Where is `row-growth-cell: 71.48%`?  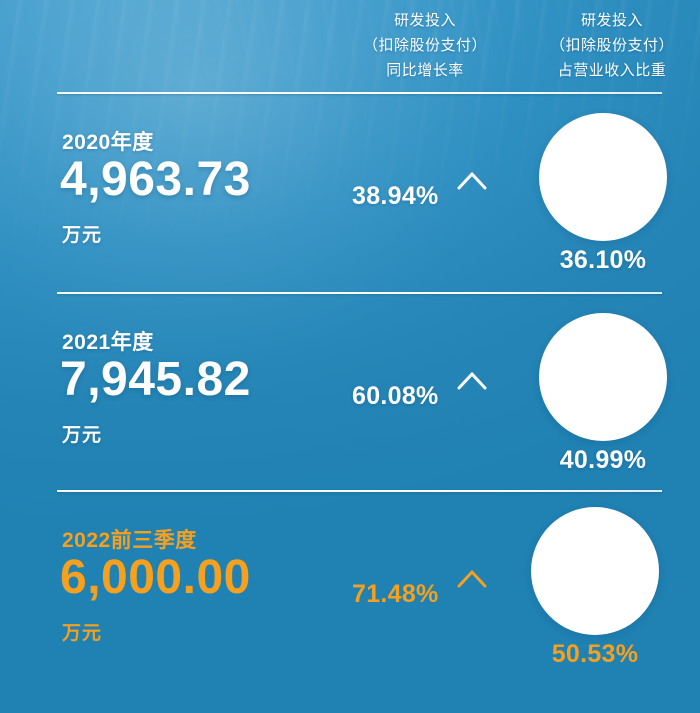
row-growth-cell: 71.48% is located at coordinates (432, 594).